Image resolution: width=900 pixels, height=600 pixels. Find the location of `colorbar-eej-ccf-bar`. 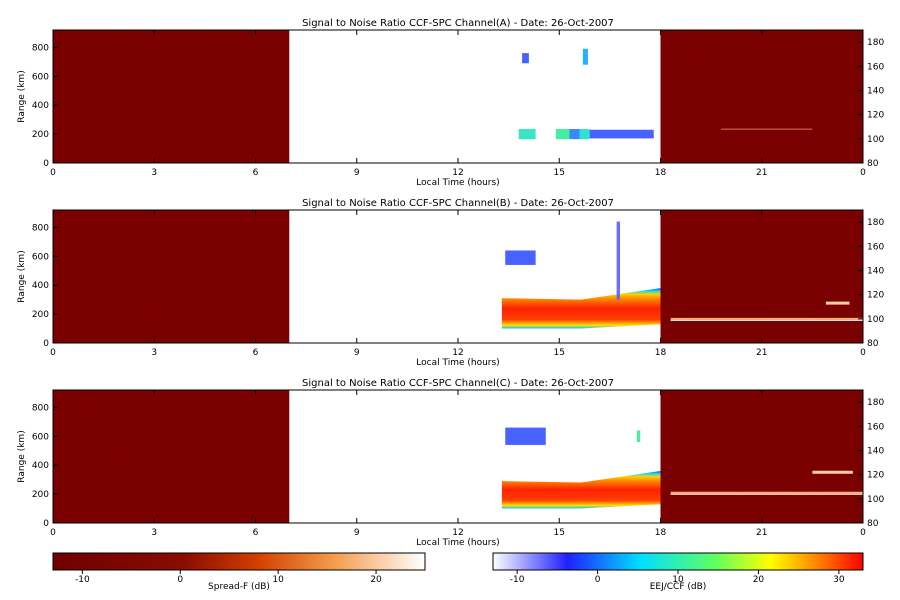

colorbar-eej-ccf-bar is located at coordinates (678, 561).